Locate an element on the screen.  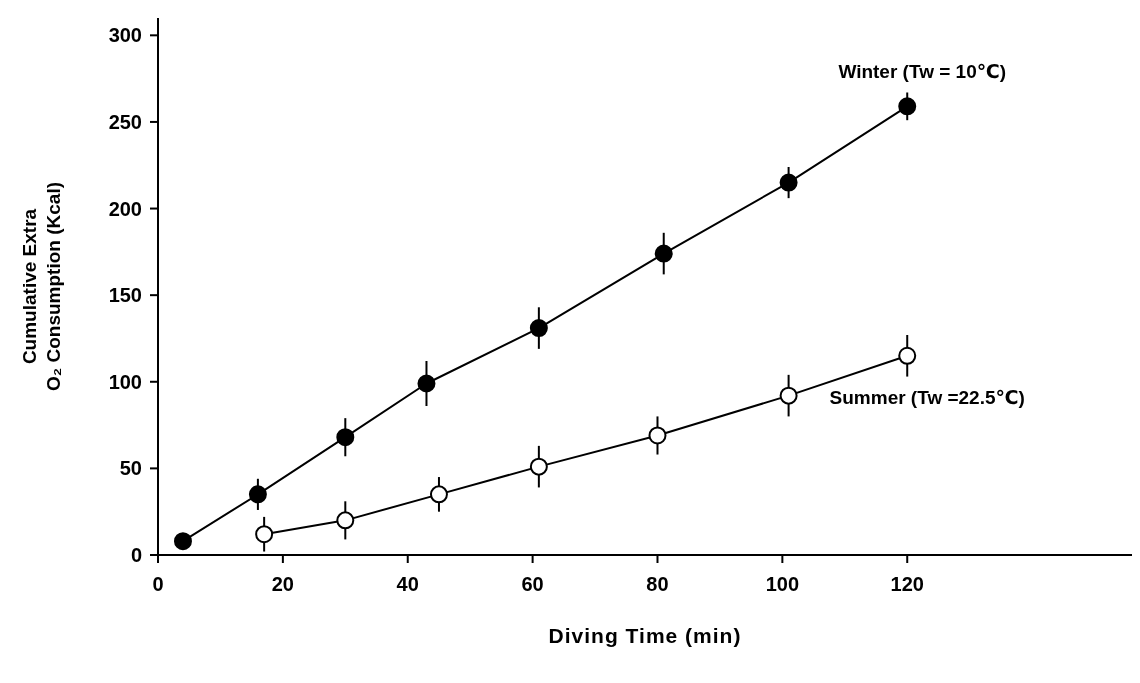
series-label: Winter (Tw = 10℃) is located at coordinates (922, 72).